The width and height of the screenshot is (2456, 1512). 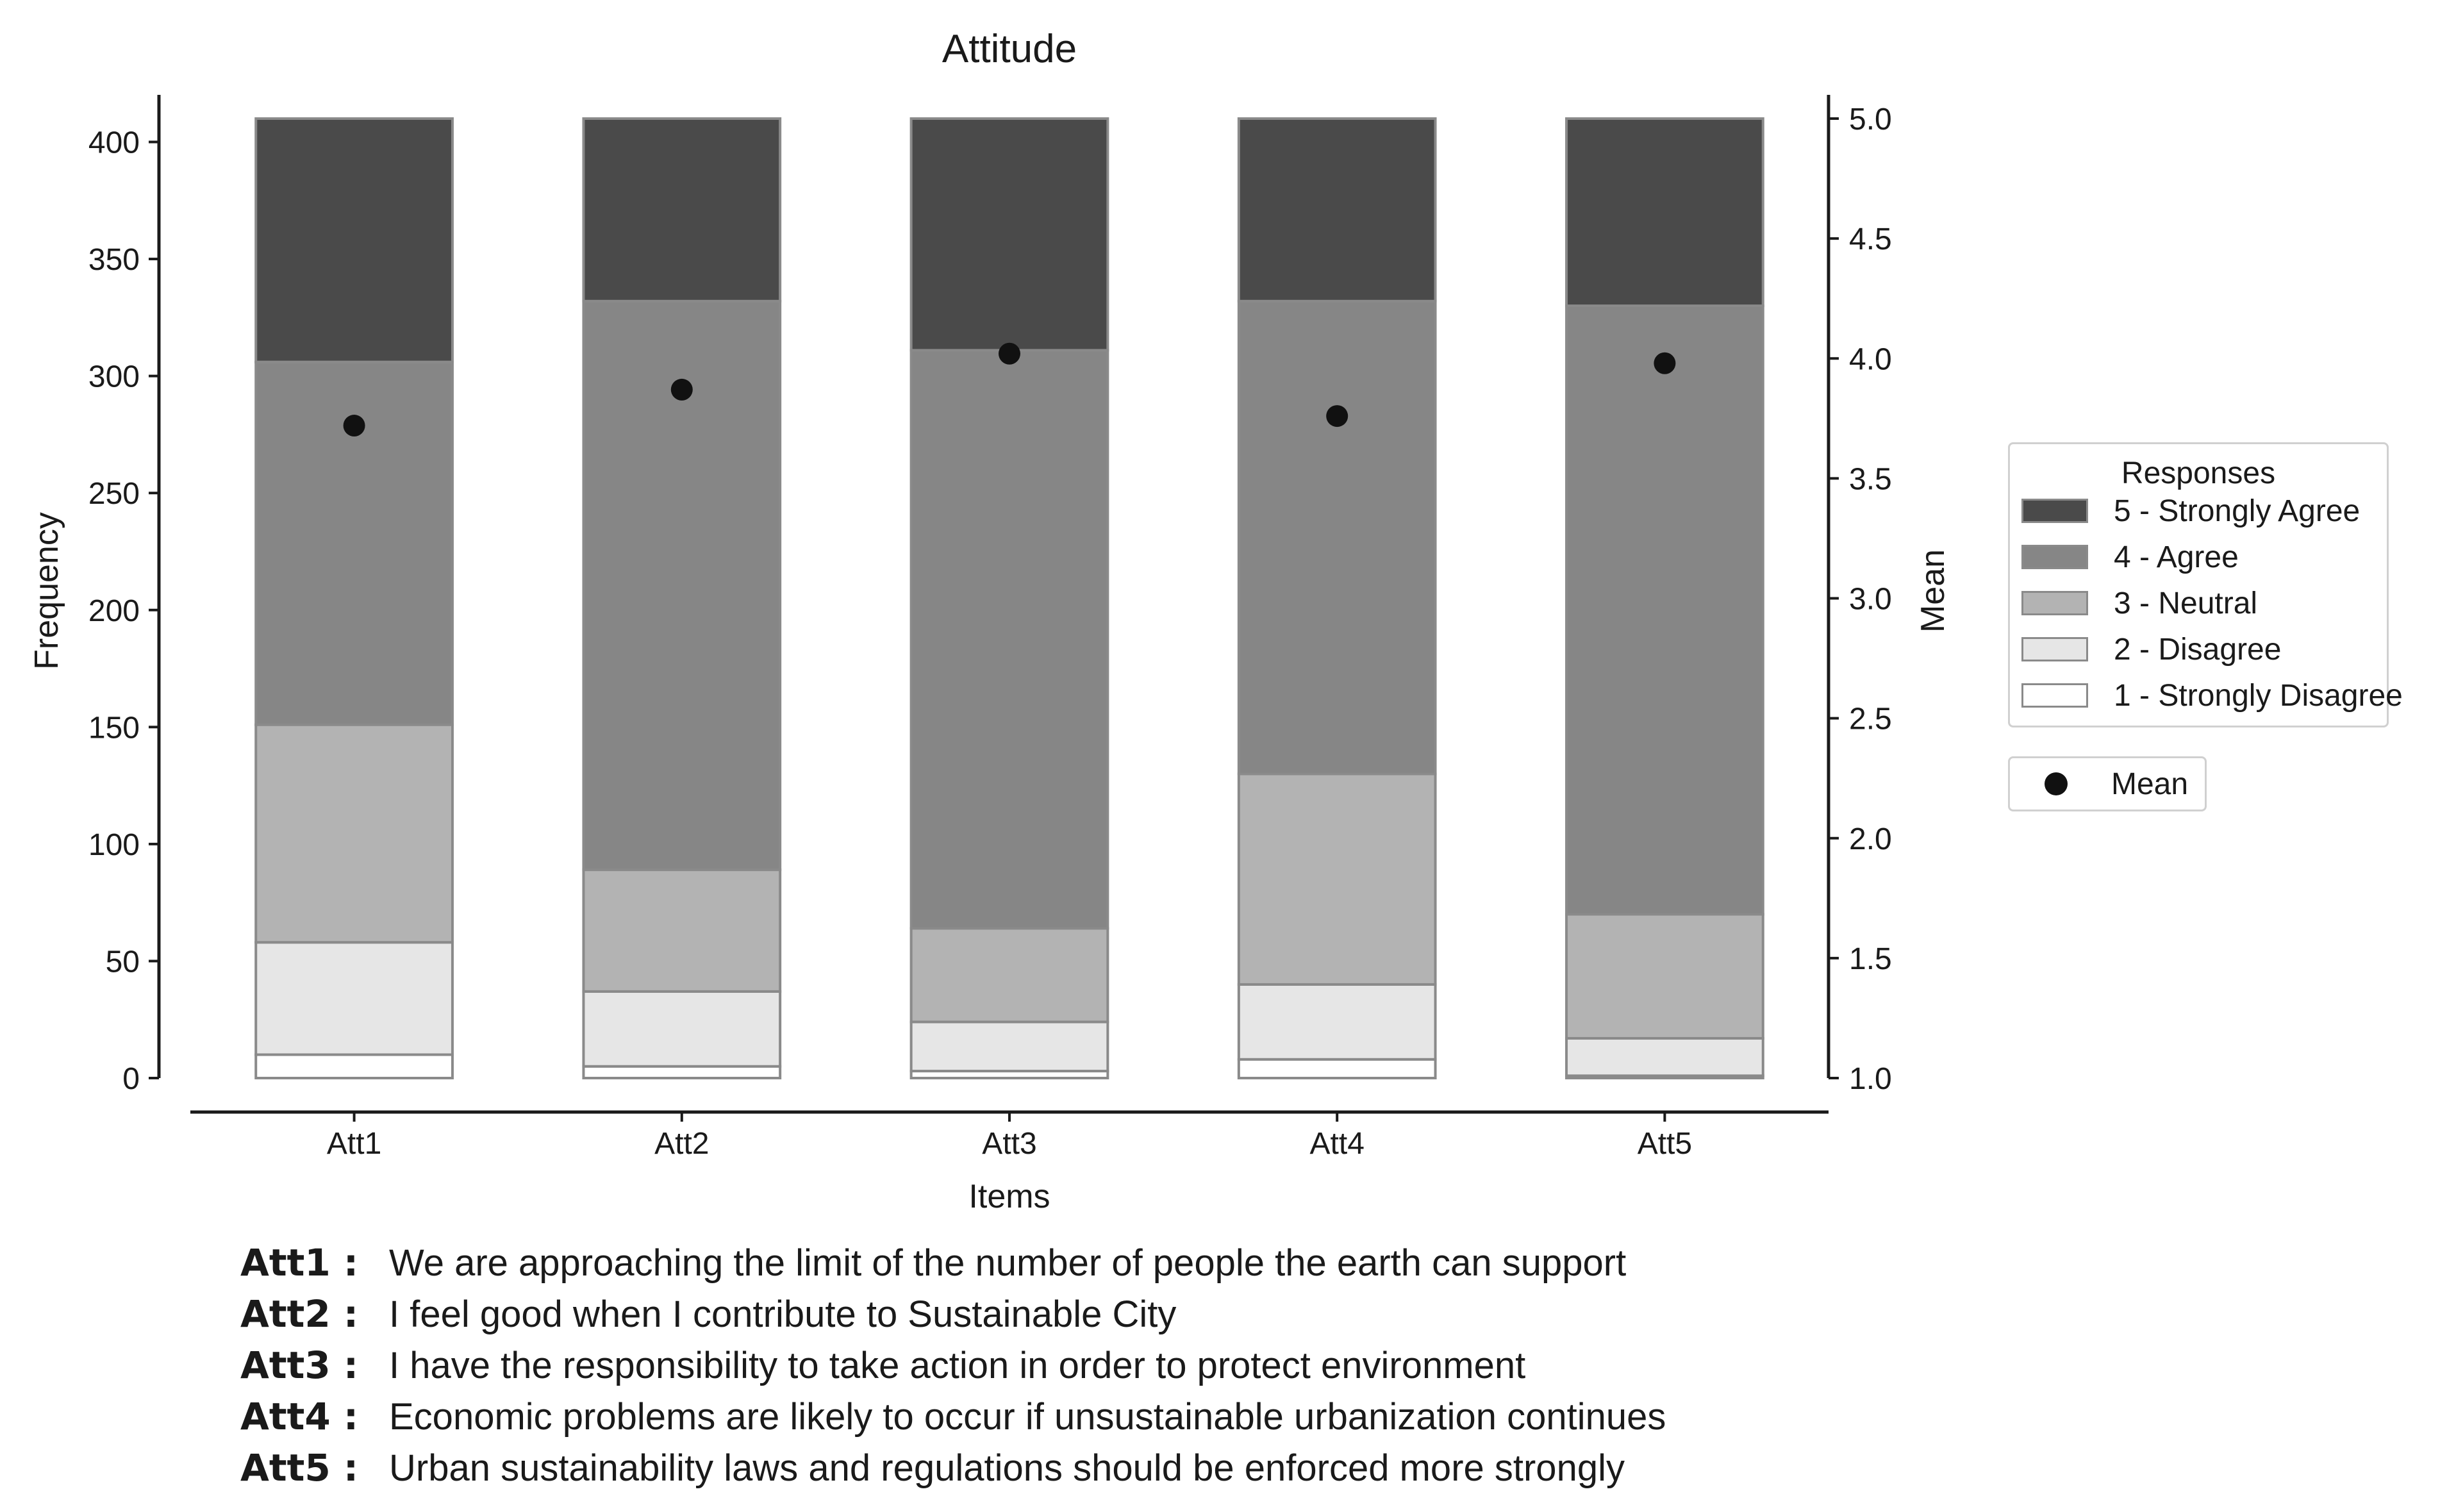 What do you see at coordinates (1009, 1144) in the screenshot?
I see `x-tick-label: Att3` at bounding box center [1009, 1144].